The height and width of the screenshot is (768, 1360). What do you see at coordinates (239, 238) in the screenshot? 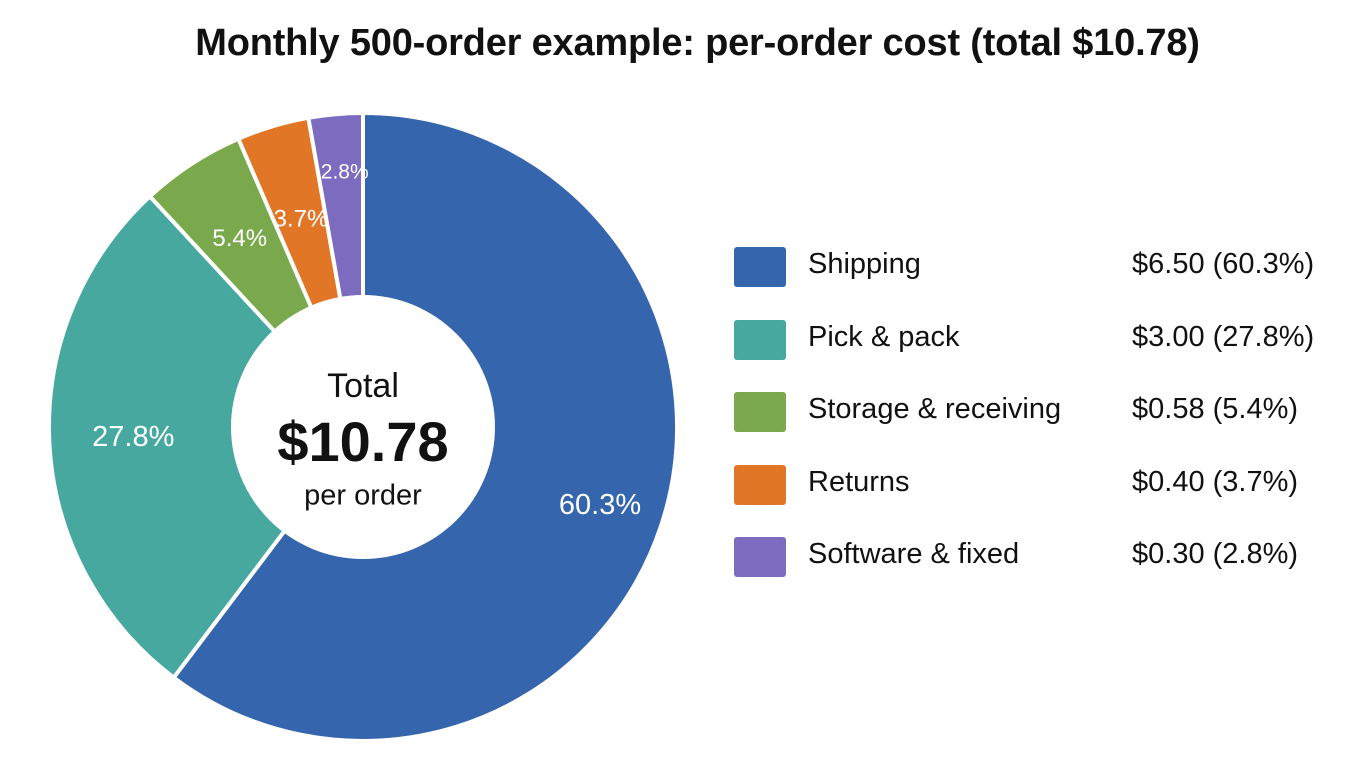
I see `slice-label-storage-and-receiving: 5.4%` at bounding box center [239, 238].